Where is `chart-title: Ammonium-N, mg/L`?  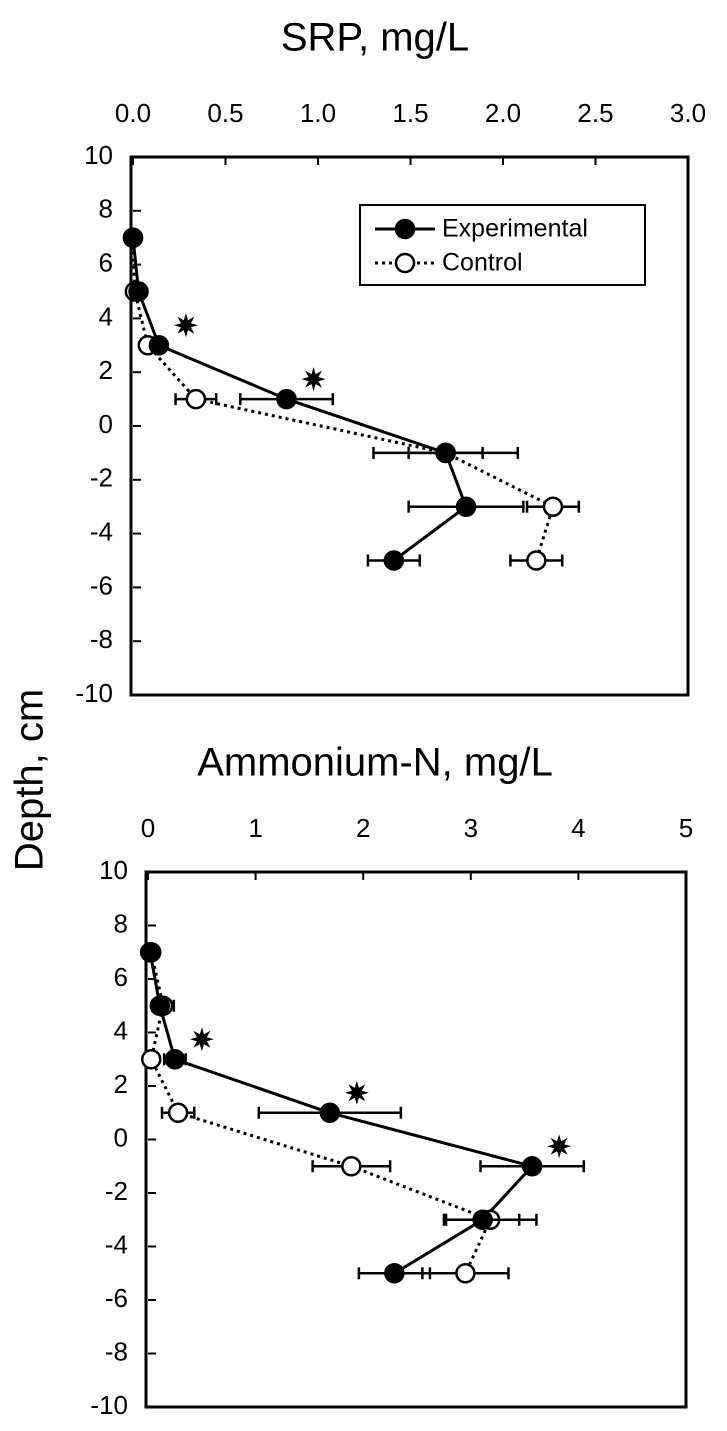
chart-title: Ammonium-N, mg/L is located at coordinates (375, 763).